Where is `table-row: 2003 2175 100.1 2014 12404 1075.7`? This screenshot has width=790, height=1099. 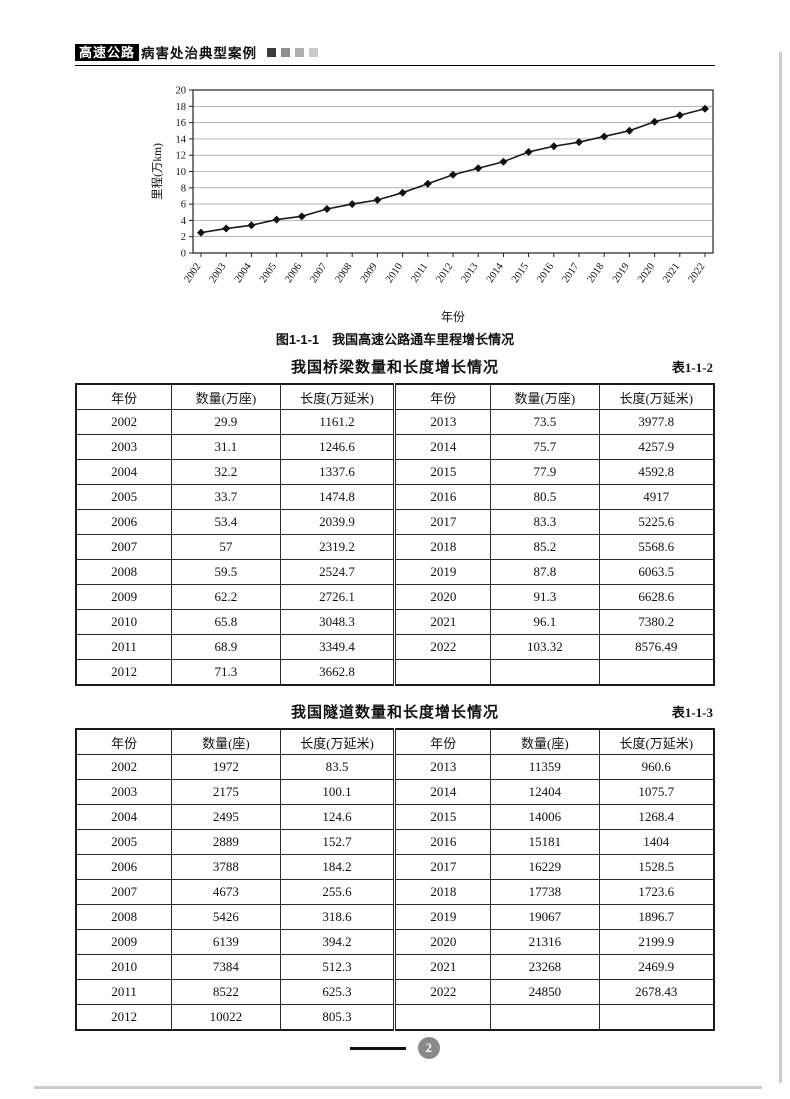 table-row: 2003 2175 100.1 2014 12404 1075.7 is located at coordinates (395, 792).